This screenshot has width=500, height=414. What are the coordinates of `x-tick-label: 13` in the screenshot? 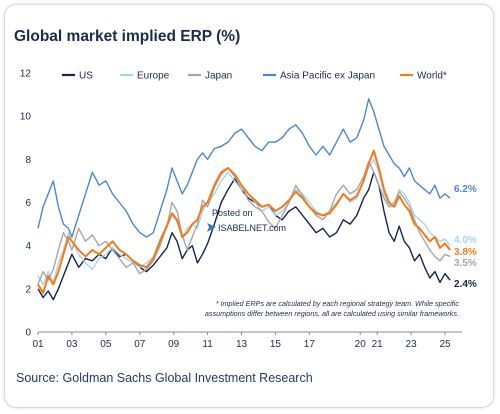 It's located at (242, 344).